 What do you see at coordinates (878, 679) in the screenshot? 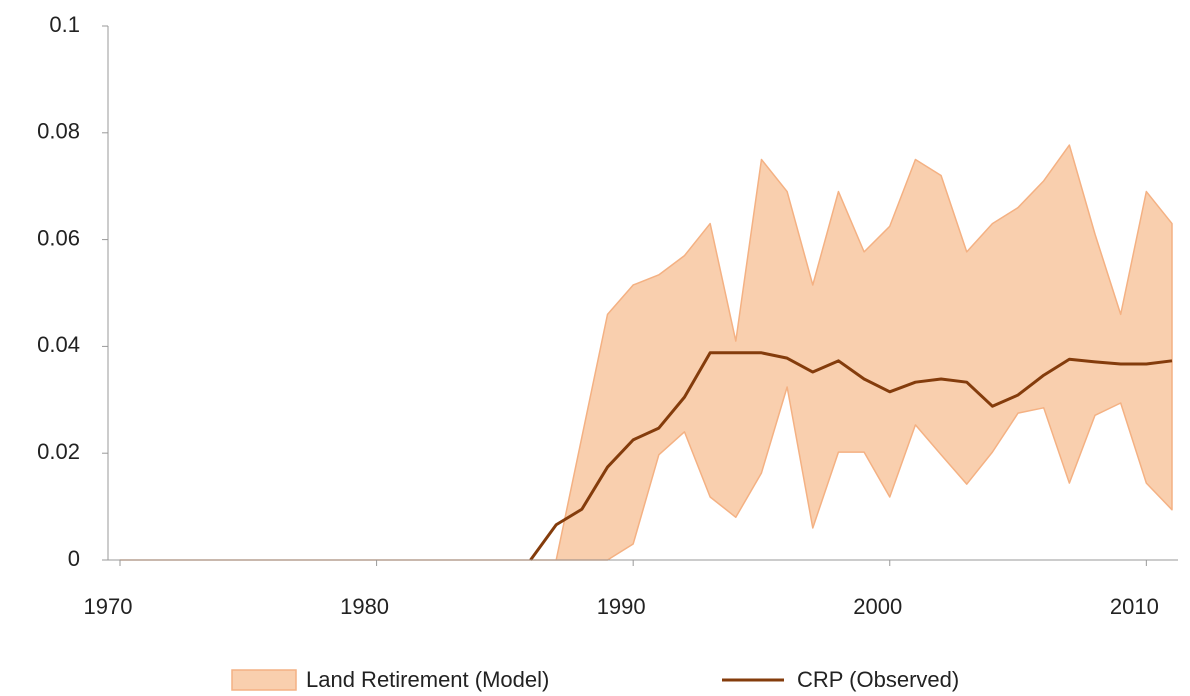
I see `legend-label: CRP (Observed)` at bounding box center [878, 679].